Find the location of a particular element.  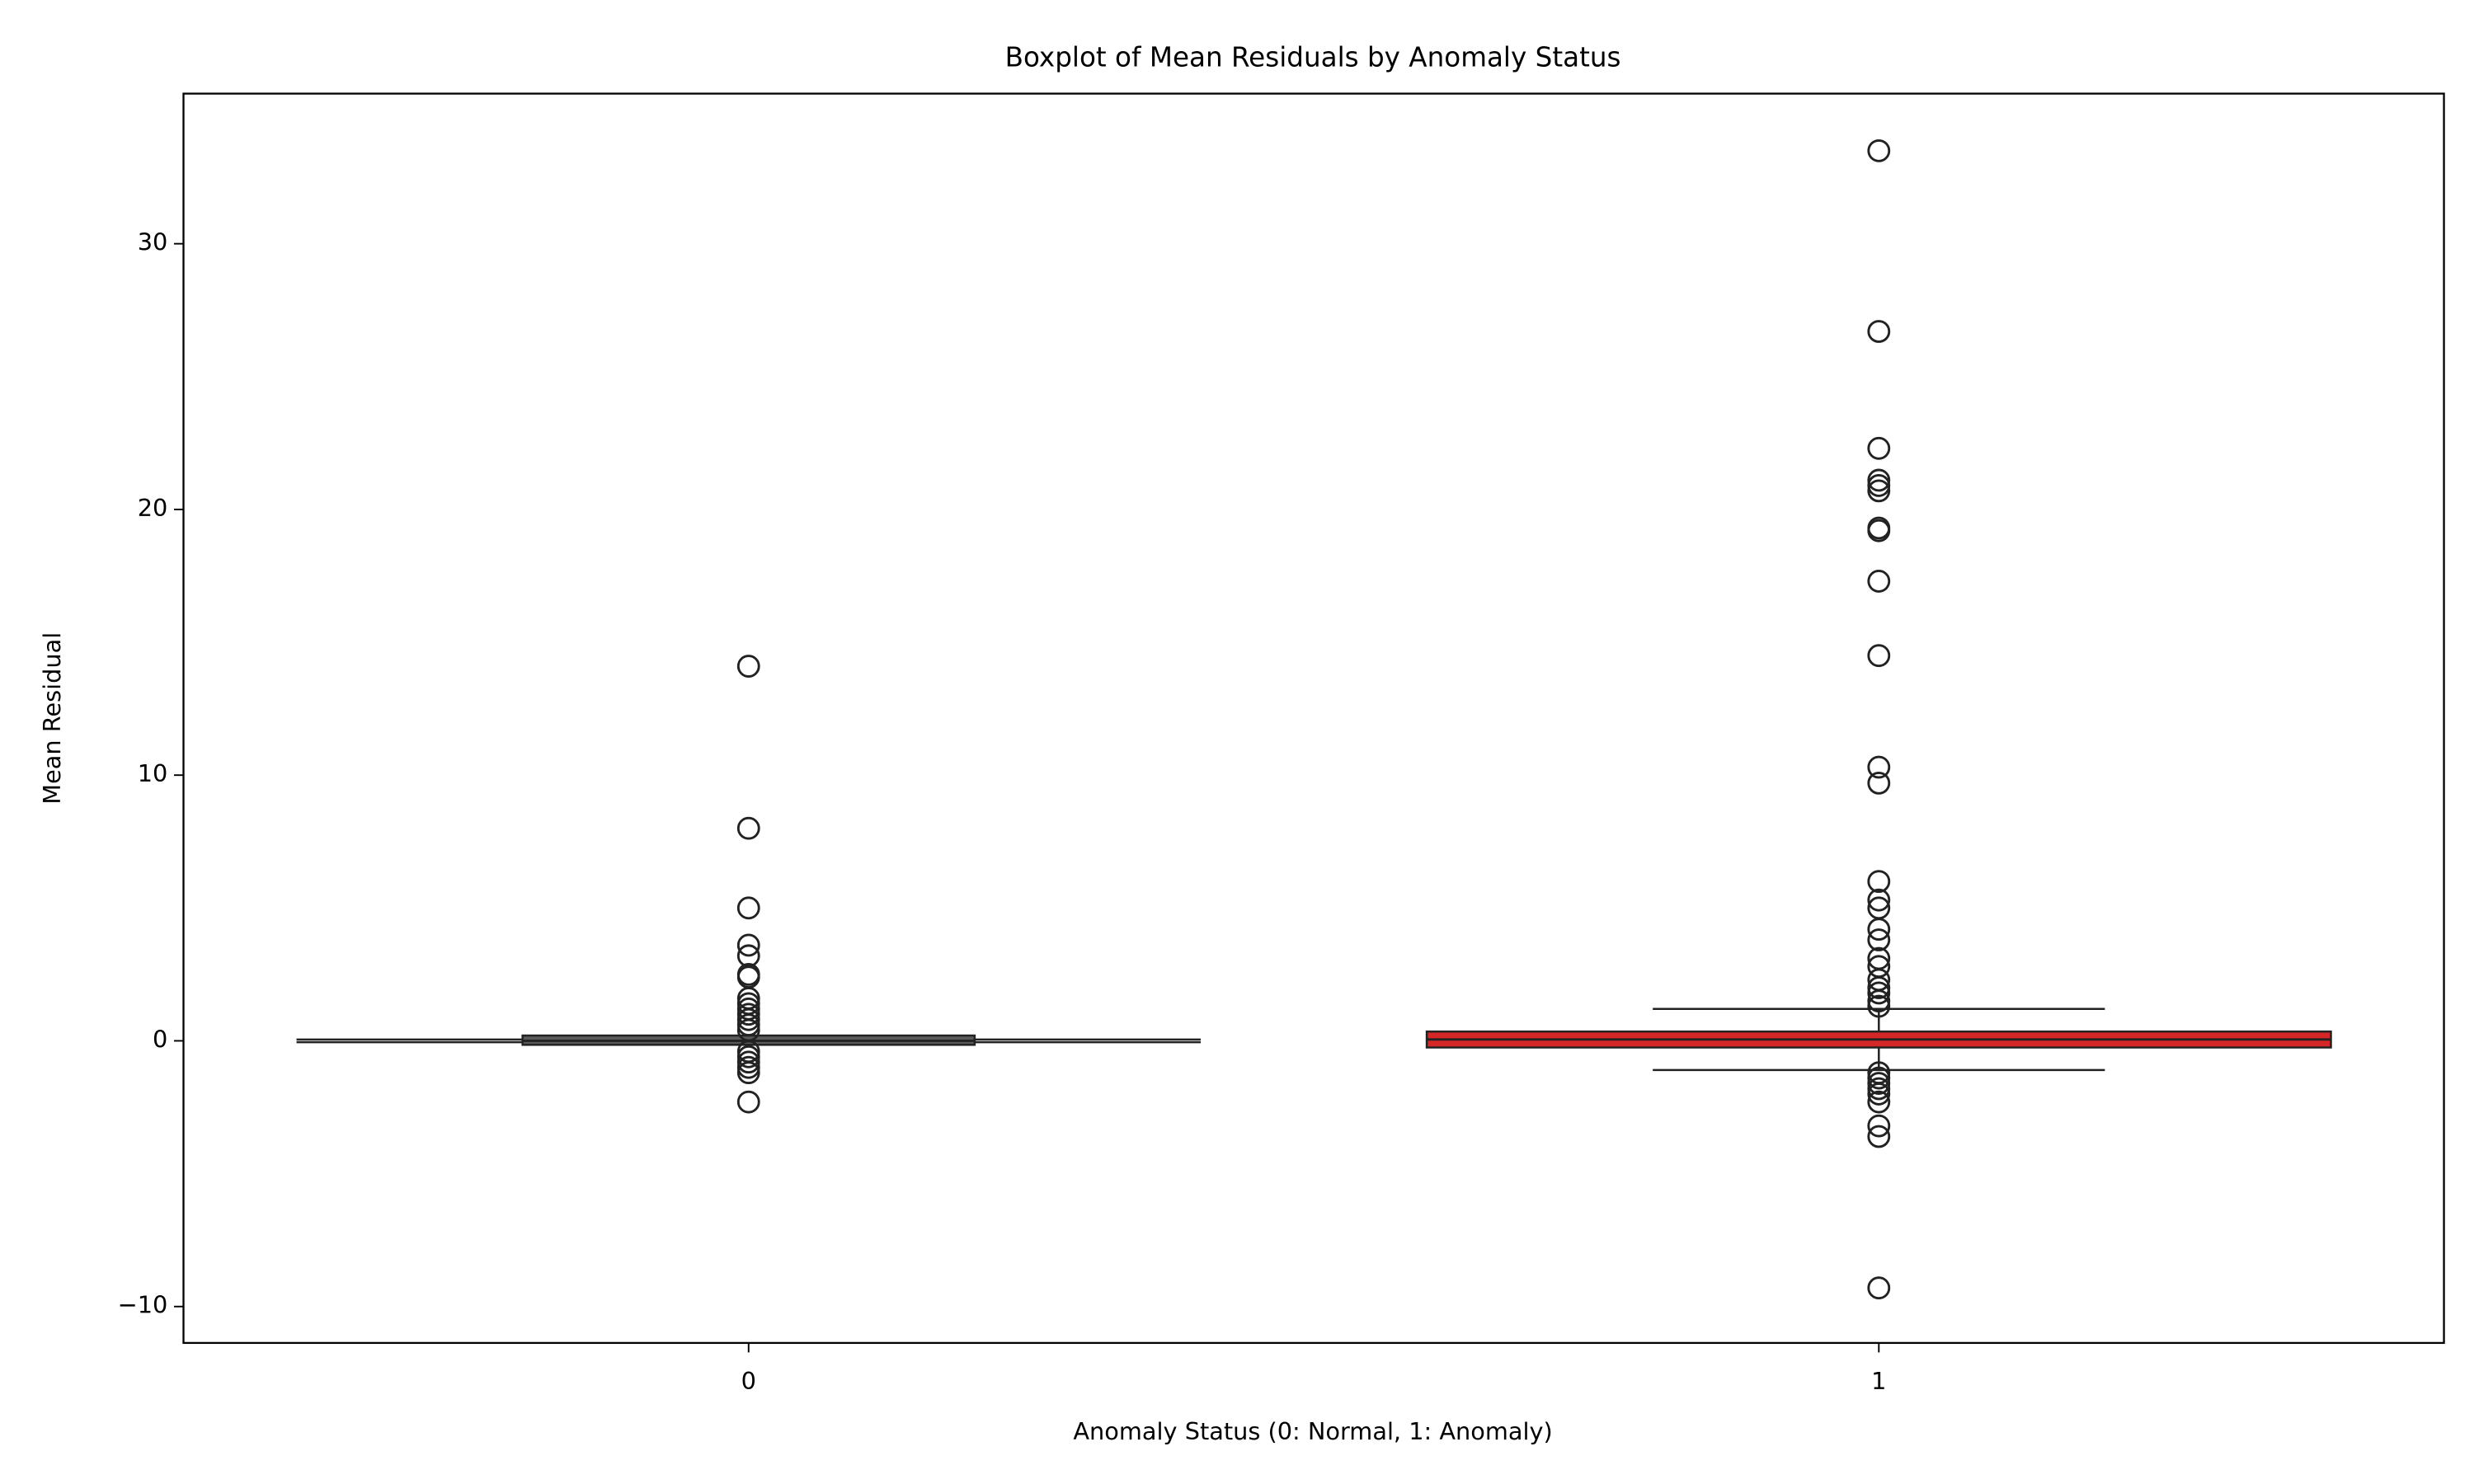

y-tick-label: 30 is located at coordinates (153, 242).